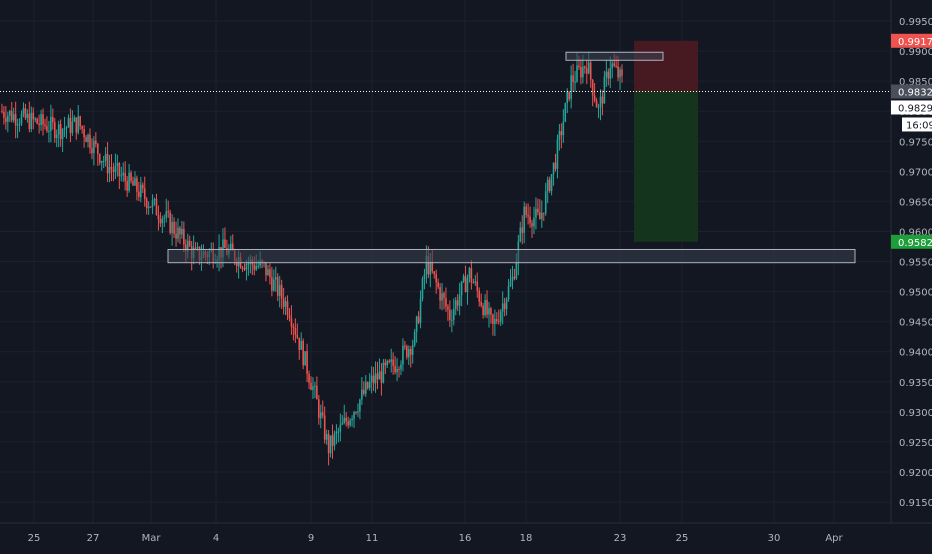 The width and height of the screenshot is (932, 554). I want to click on time-tick-label: Mar, so click(152, 538).